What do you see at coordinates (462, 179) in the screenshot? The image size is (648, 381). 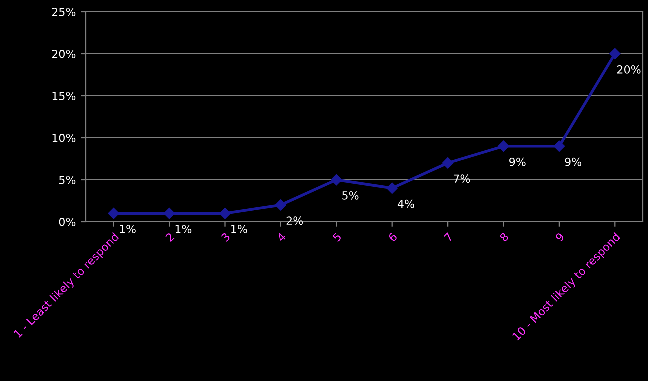 I see `text: 7%` at bounding box center [462, 179].